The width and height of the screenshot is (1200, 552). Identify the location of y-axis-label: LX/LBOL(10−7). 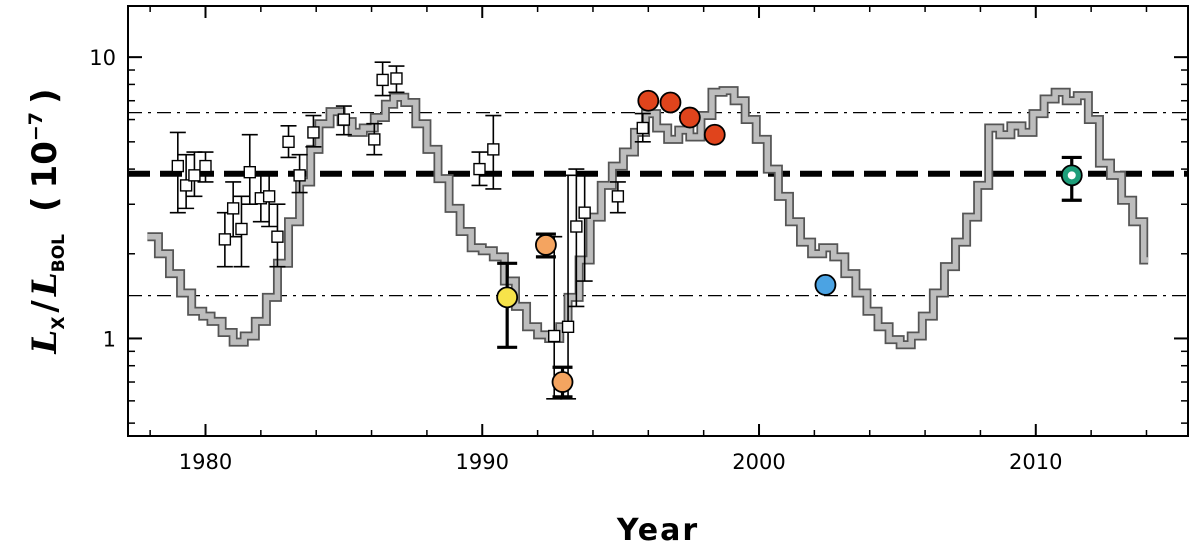
(47, 221).